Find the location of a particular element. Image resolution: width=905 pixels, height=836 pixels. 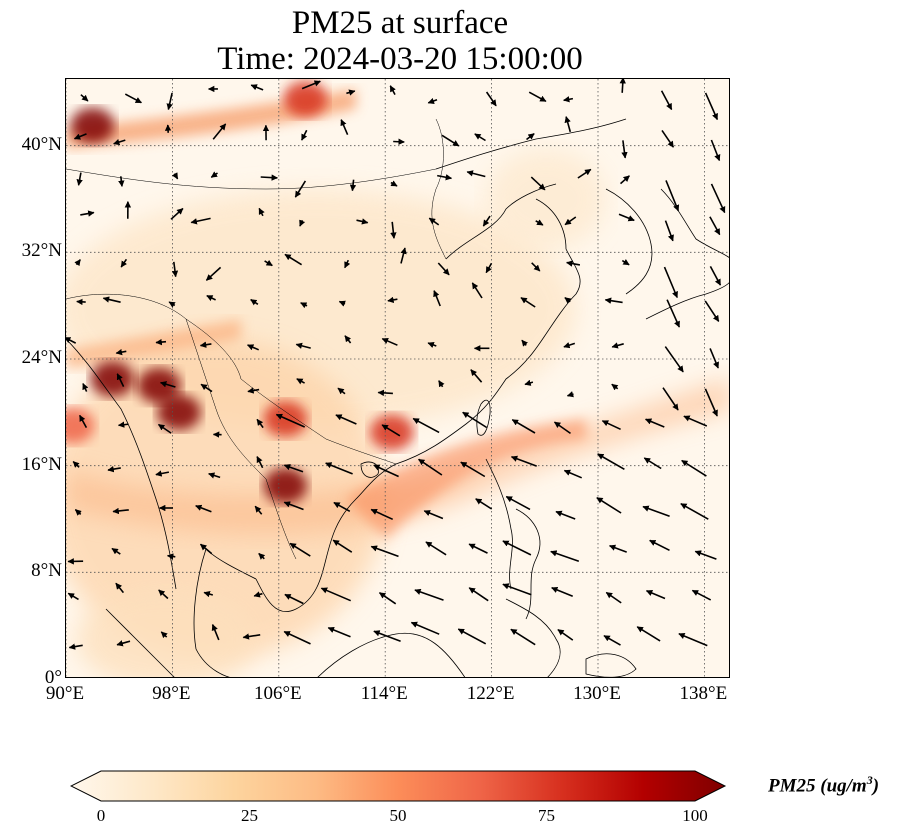

longitude-tick-label: 130°E is located at coordinates (597, 693).